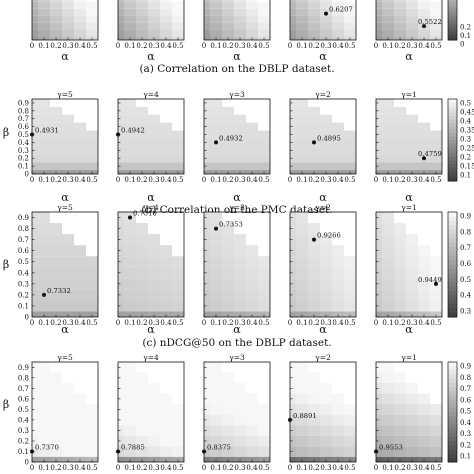  Describe the element at coordinates (466, 423) in the screenshot. I see `colorbar-tick-label: 0.4` at that location.